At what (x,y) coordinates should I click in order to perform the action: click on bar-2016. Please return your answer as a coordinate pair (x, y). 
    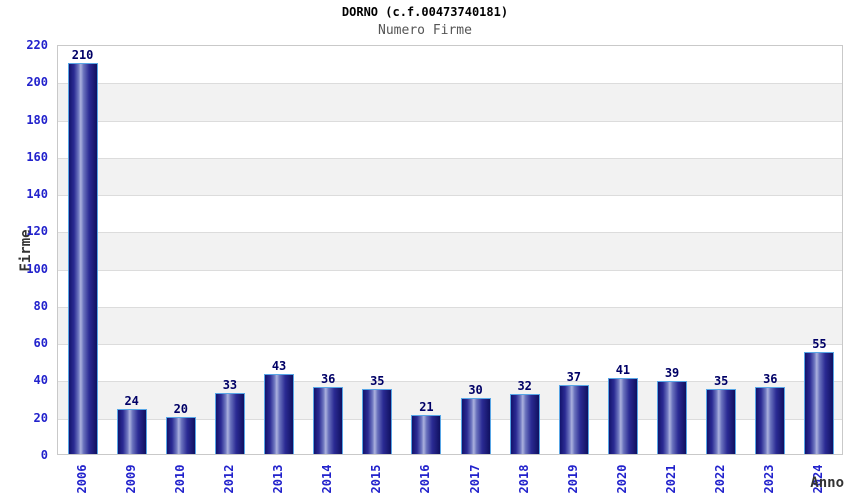
    Looking at the image, I should click on (426, 434).